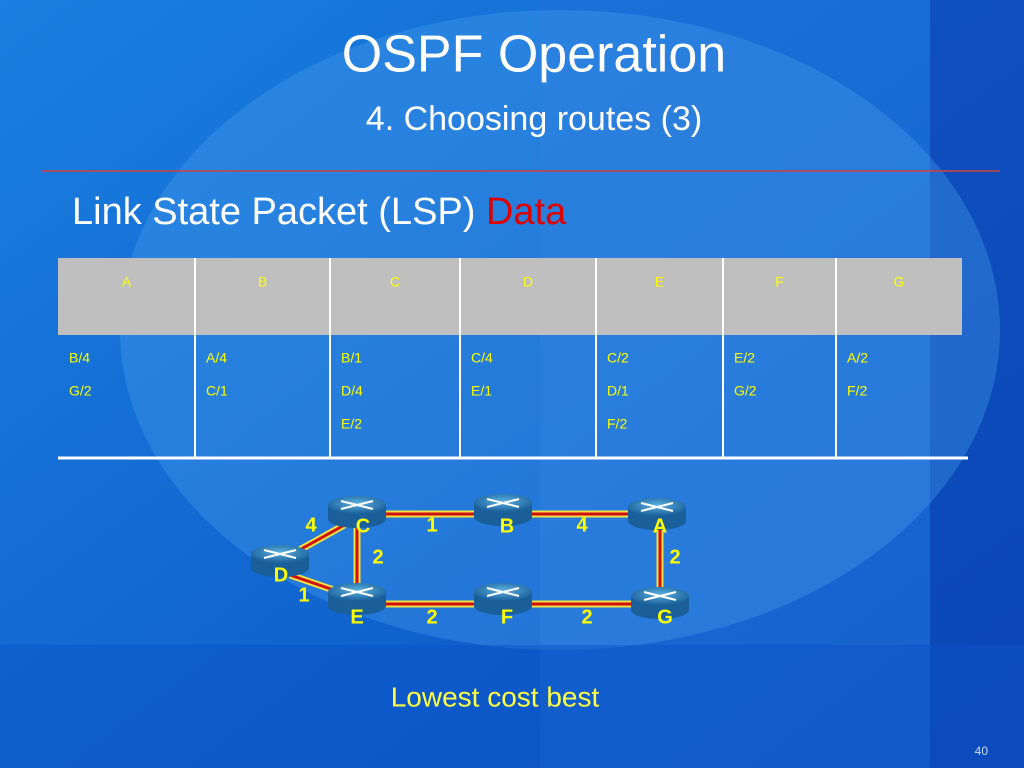  What do you see at coordinates (526, 212) in the screenshot?
I see `heading-highlight: Data` at bounding box center [526, 212].